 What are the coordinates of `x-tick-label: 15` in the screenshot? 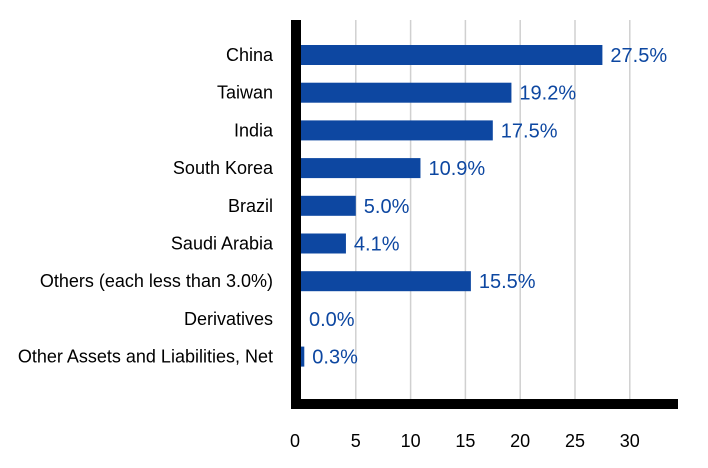 It's located at (465, 441).